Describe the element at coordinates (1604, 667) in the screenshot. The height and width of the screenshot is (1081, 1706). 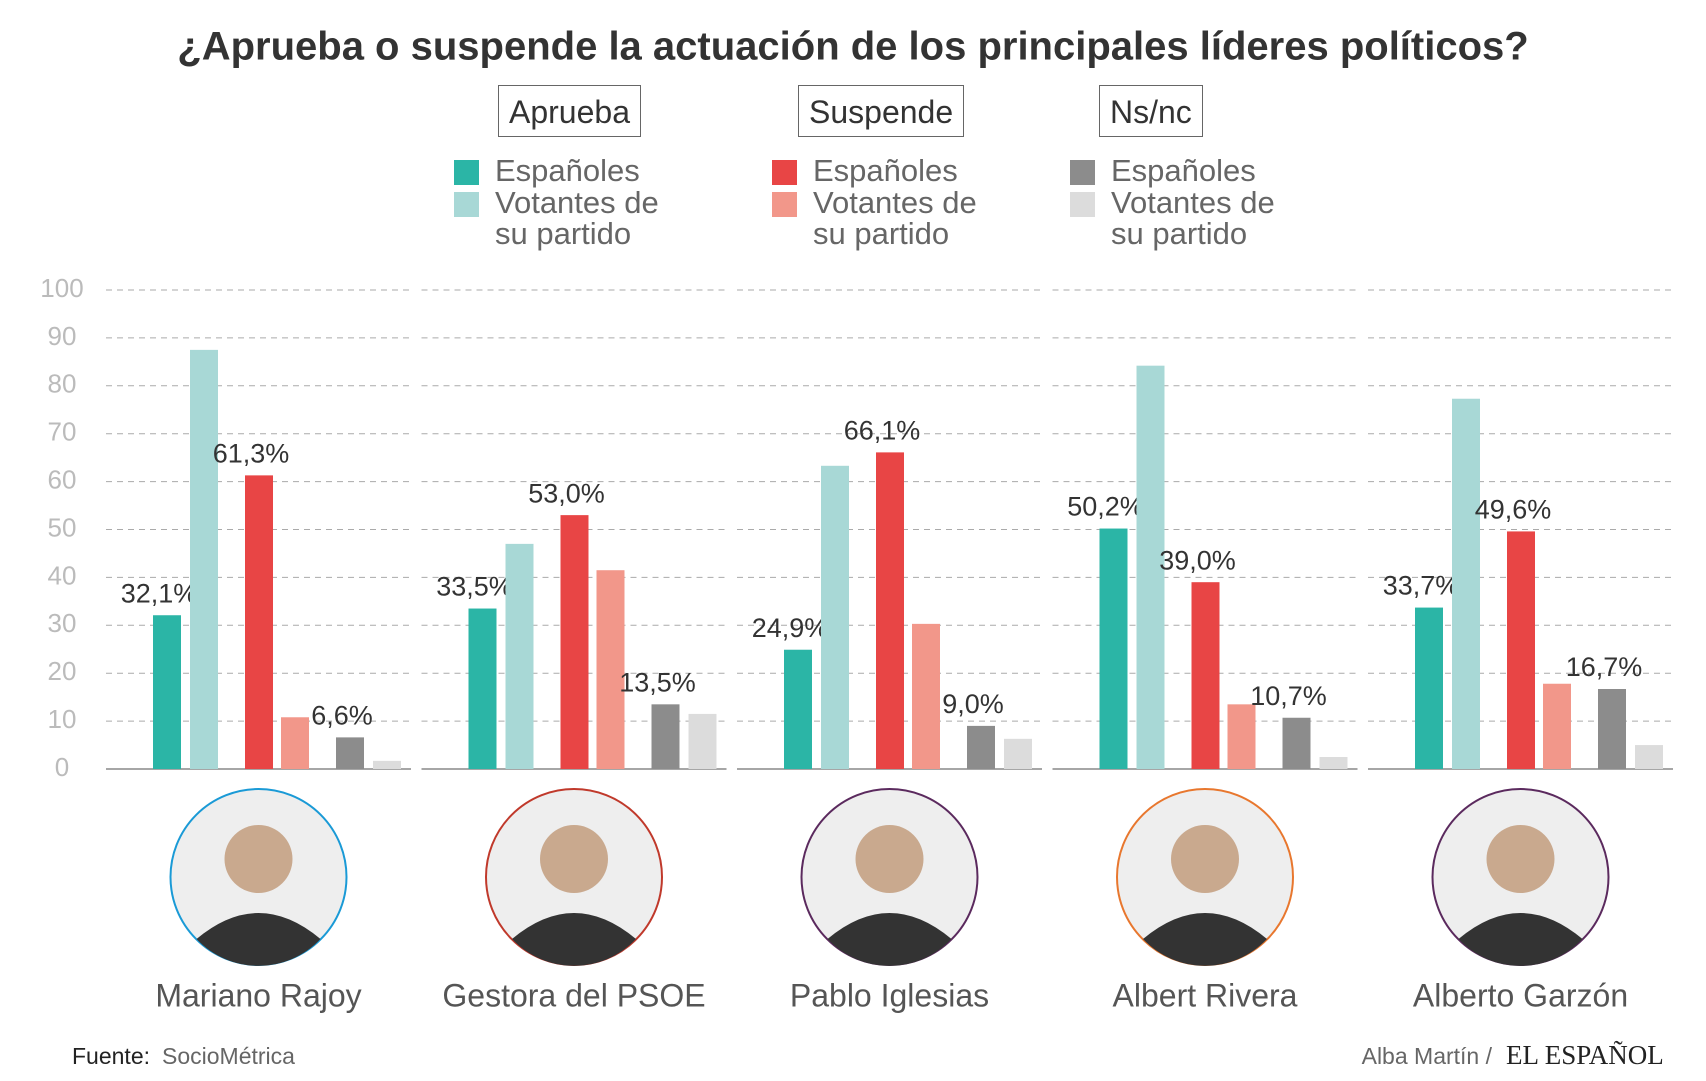
I see `value-label: 16,7%` at that location.